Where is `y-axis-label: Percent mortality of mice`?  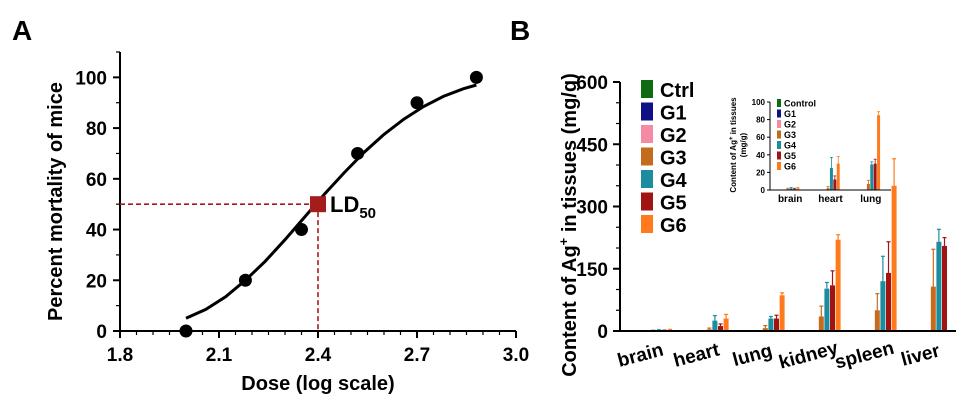 y-axis-label: Percent mortality of mice is located at coordinates (56, 201).